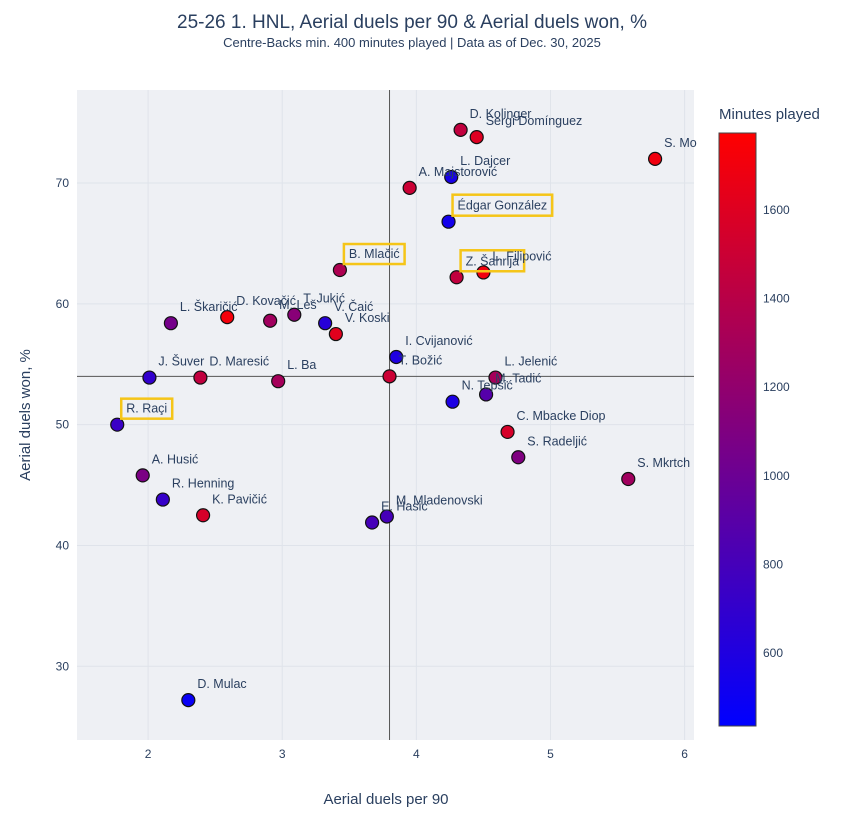 The image size is (851, 825). Describe the element at coordinates (353, 306) in the screenshot. I see `point-label: V. Čaić` at that location.